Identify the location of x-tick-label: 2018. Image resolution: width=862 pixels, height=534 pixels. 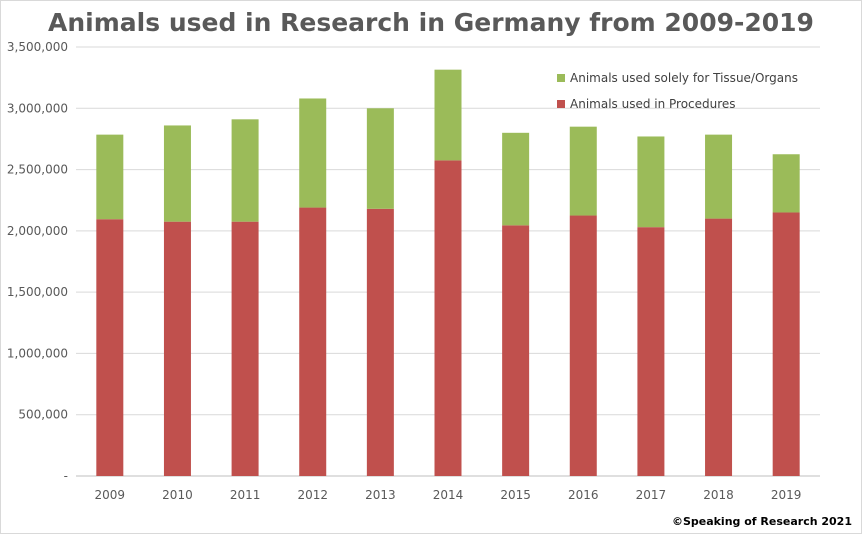
(718, 495).